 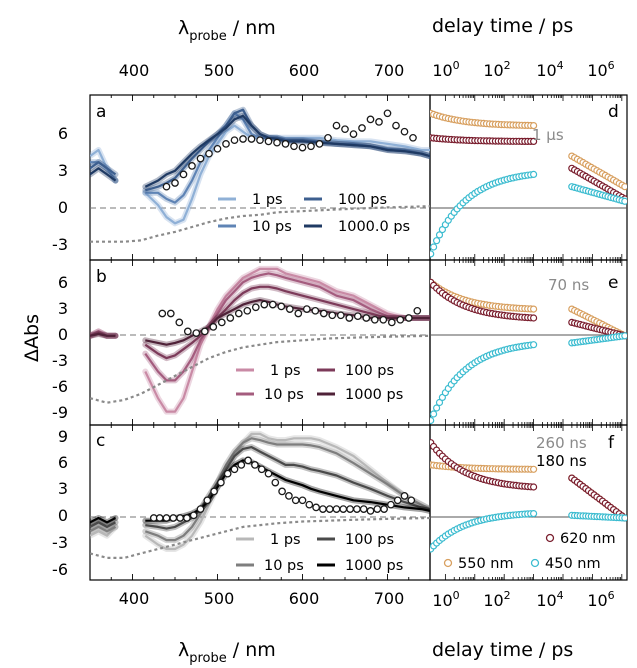 What do you see at coordinates (304, 70) in the screenshot?
I see `top-tick-600: 600` at bounding box center [304, 70].